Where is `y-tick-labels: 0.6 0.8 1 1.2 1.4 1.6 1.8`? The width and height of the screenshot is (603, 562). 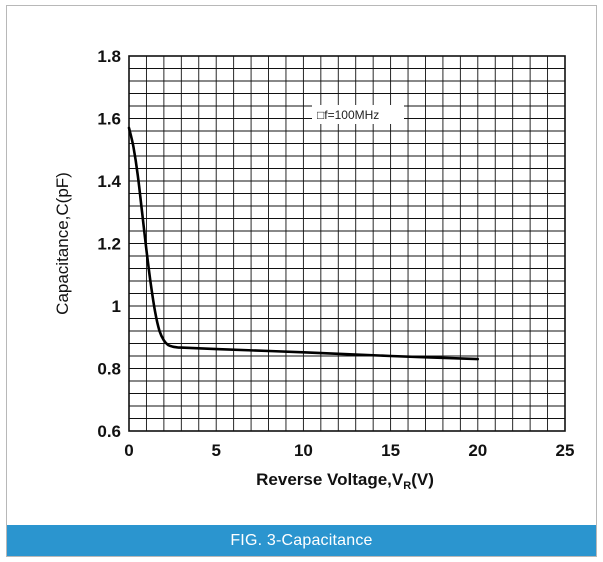 y-tick-labels: 0.6 0.8 1 1.2 1.4 1.6 1.8 is located at coordinates (109, 244).